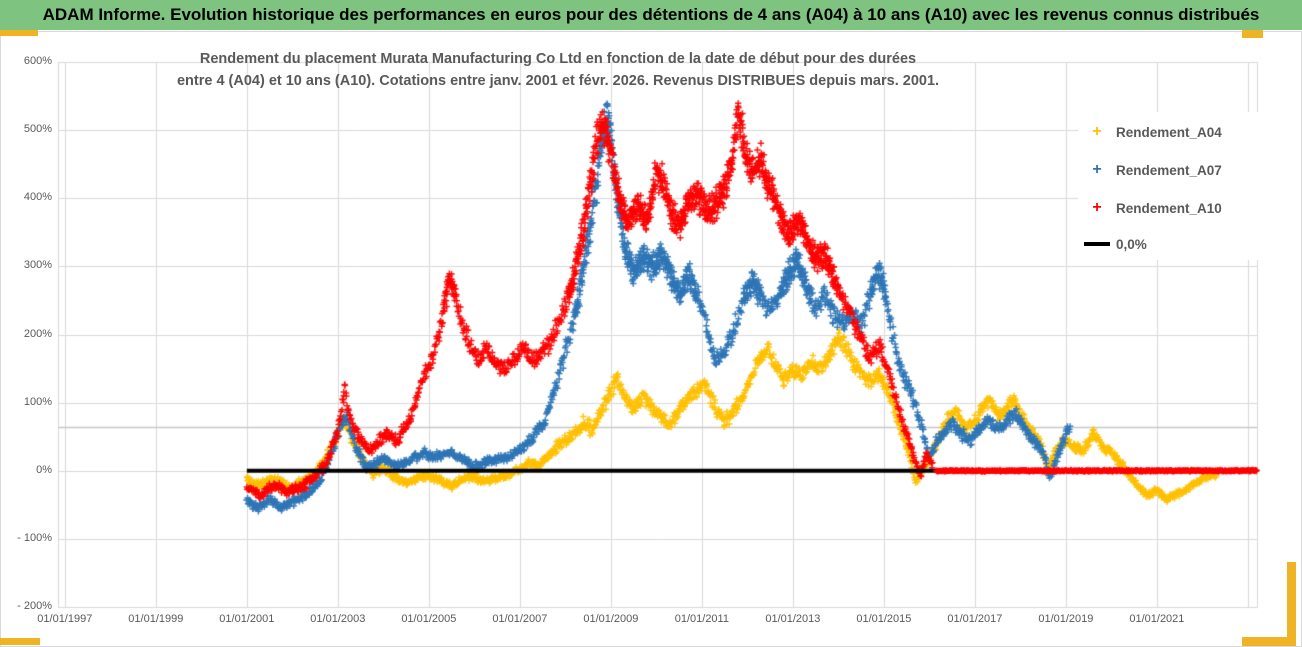  Describe the element at coordinates (1157, 619) in the screenshot. I see `x-axis-label: 01/01/2021` at that location.